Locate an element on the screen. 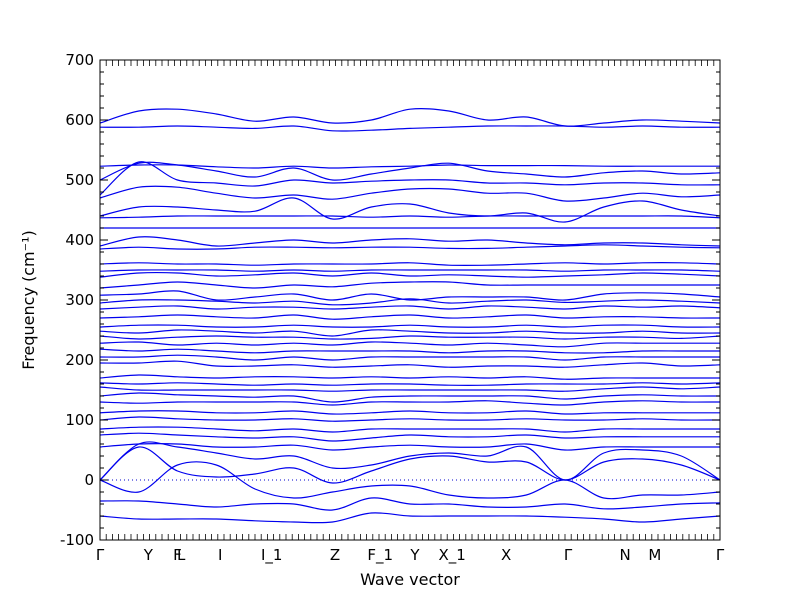 The image size is (800, 600). y-axis-label: Frequency (cm⁻¹) is located at coordinates (28, 299).